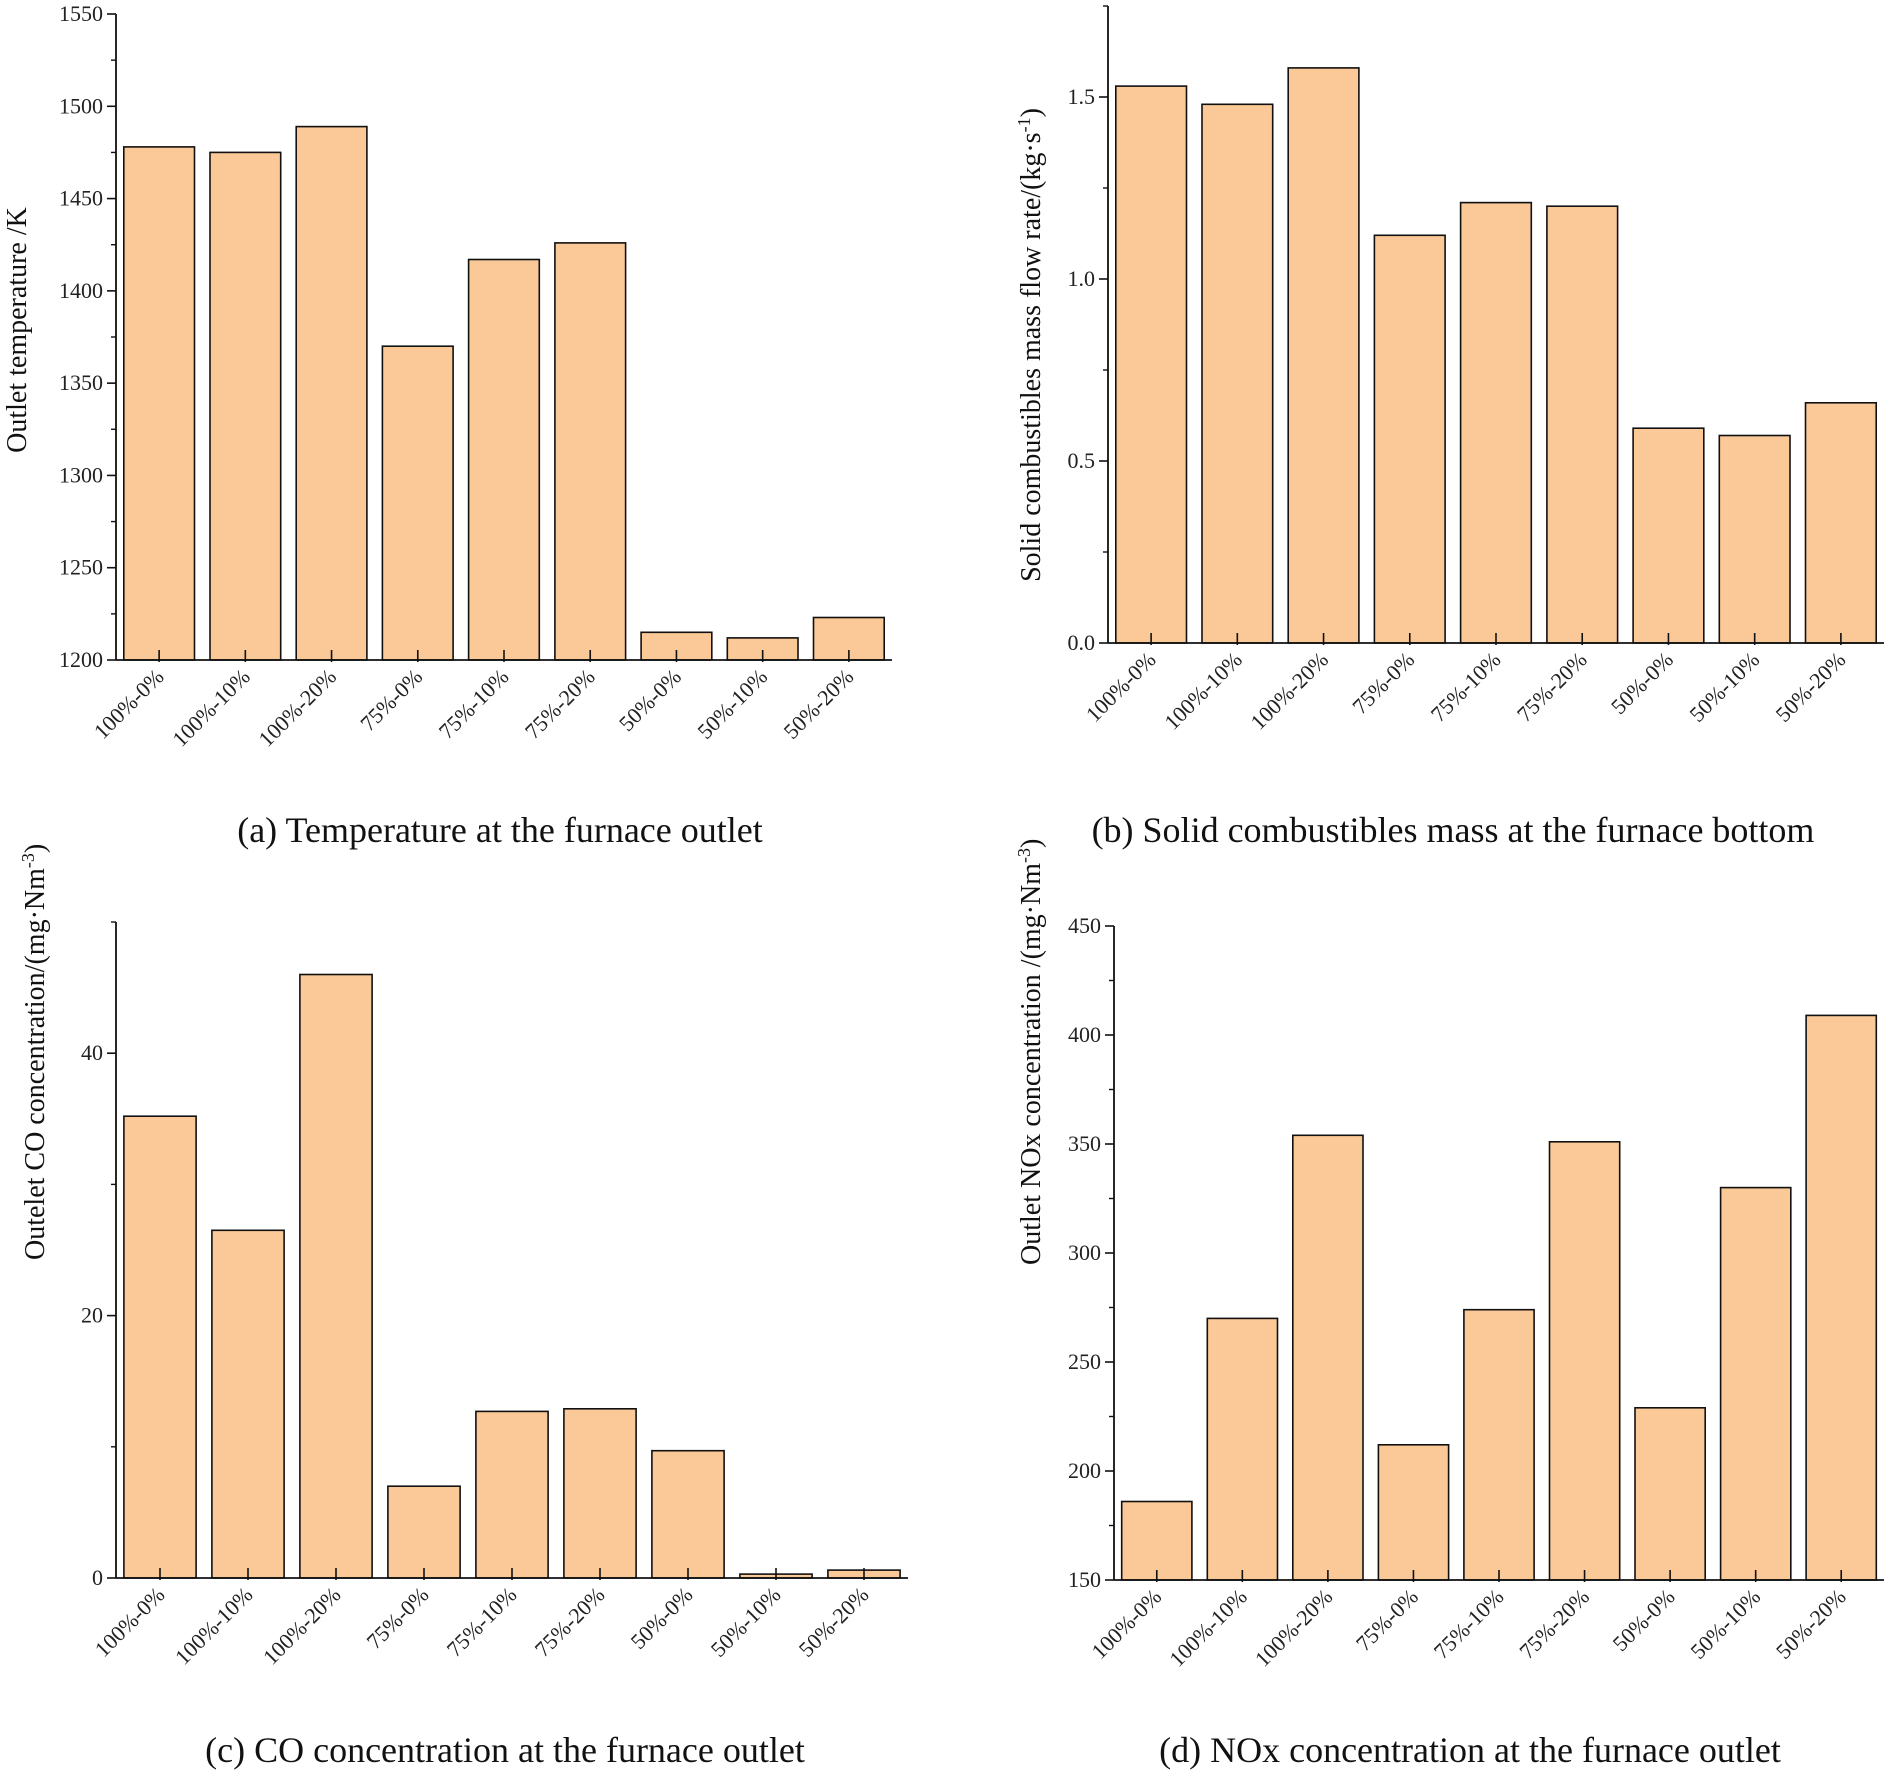  Describe the element at coordinates (81, 198) in the screenshot. I see `panel-a-y-tick-label: 1450` at that location.